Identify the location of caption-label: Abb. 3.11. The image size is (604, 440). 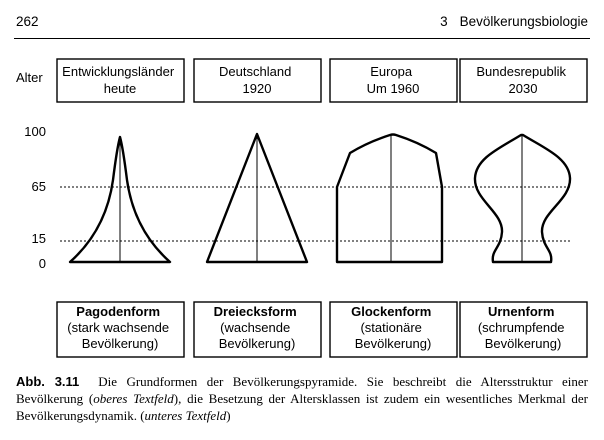
(48, 381).